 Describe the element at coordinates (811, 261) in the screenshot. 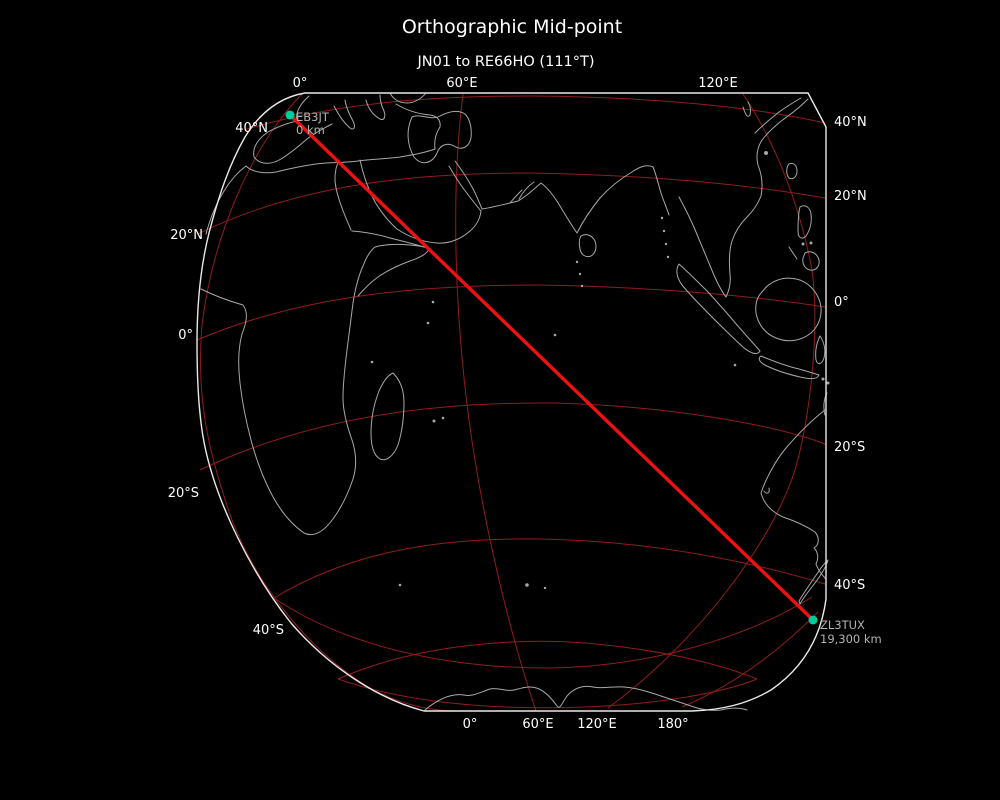

I see `coast-mindanao` at that location.